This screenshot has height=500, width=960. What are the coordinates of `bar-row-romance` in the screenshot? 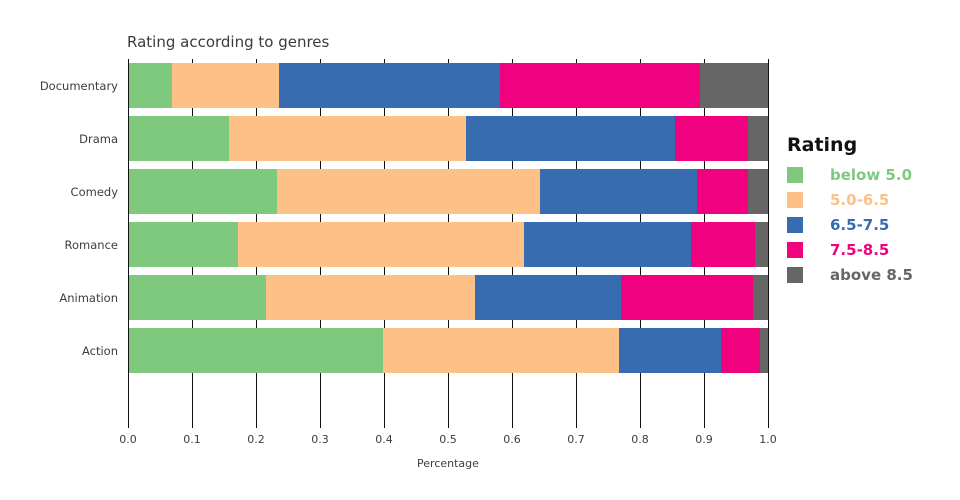 It's located at (448, 244).